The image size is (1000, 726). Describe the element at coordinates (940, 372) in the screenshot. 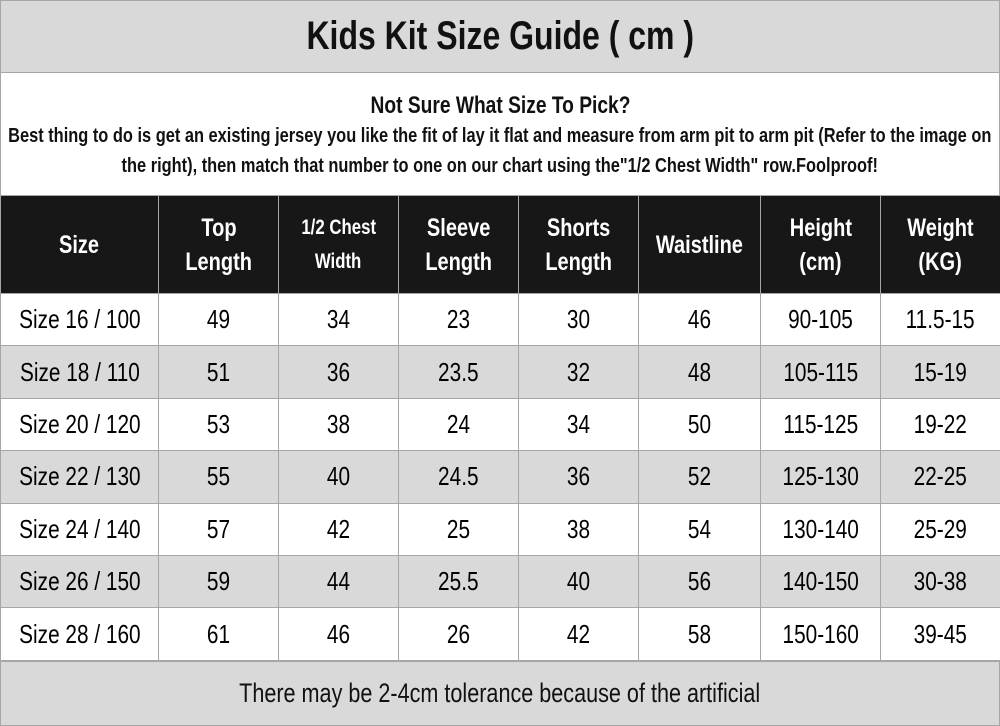

I see `table-cell: 15-19` at that location.